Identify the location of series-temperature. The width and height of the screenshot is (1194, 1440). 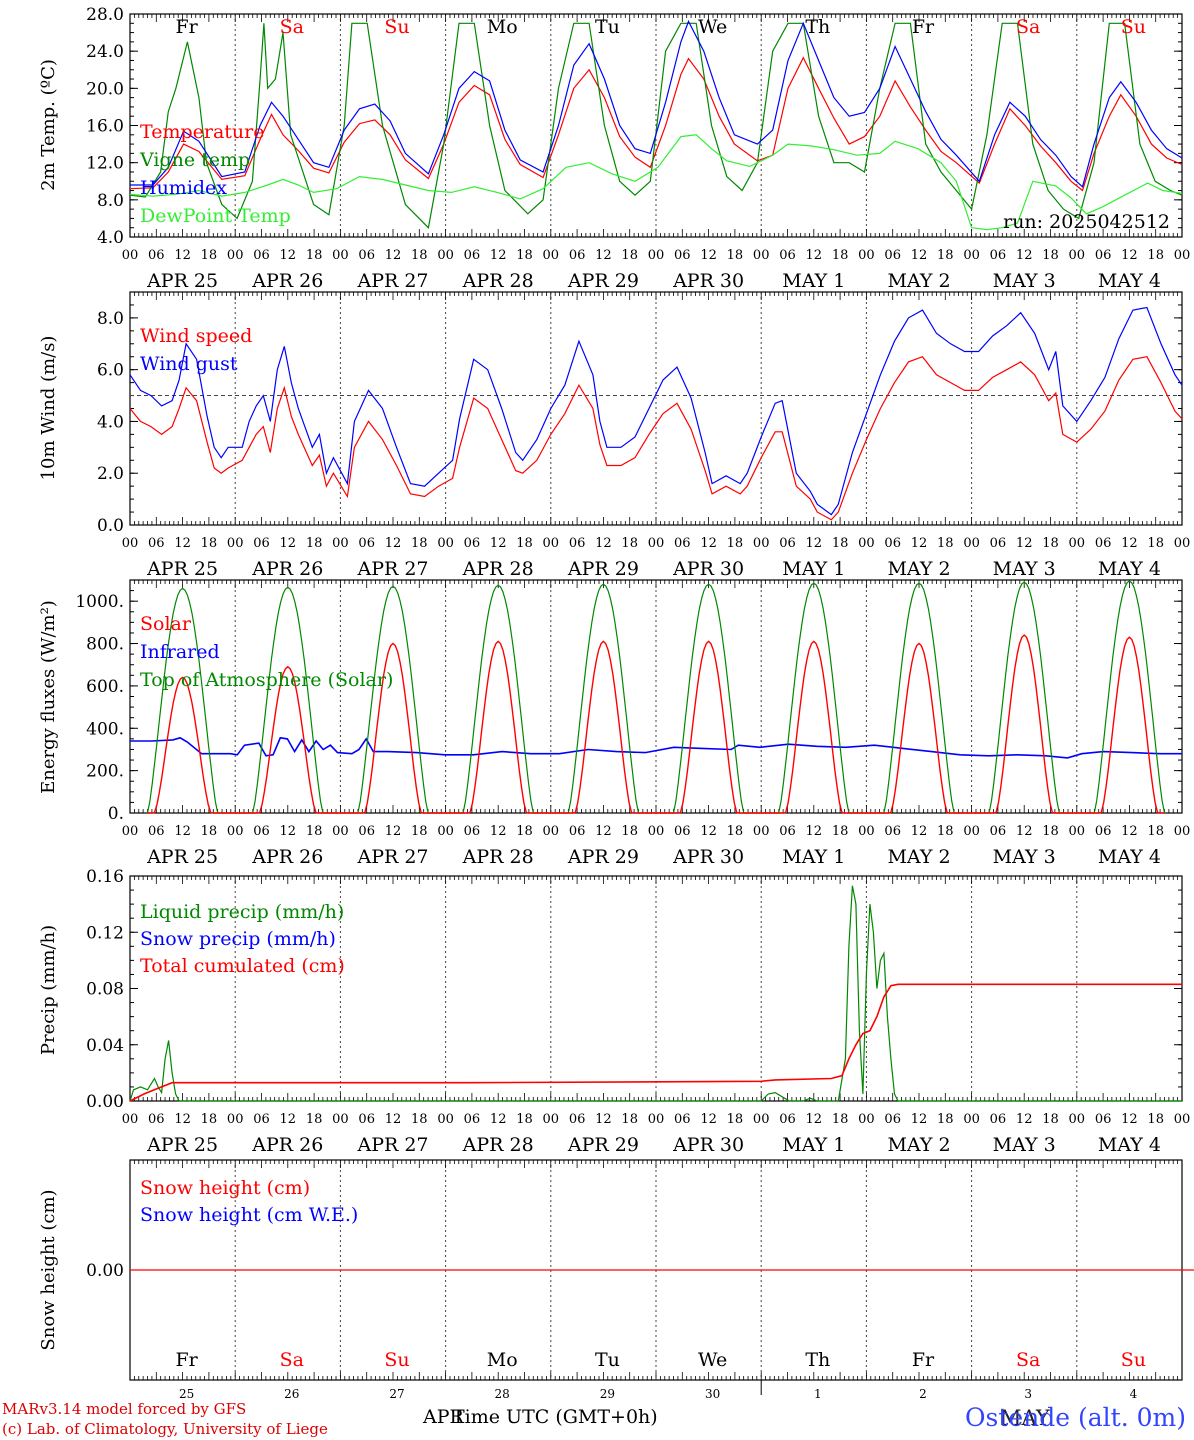
(656, 124).